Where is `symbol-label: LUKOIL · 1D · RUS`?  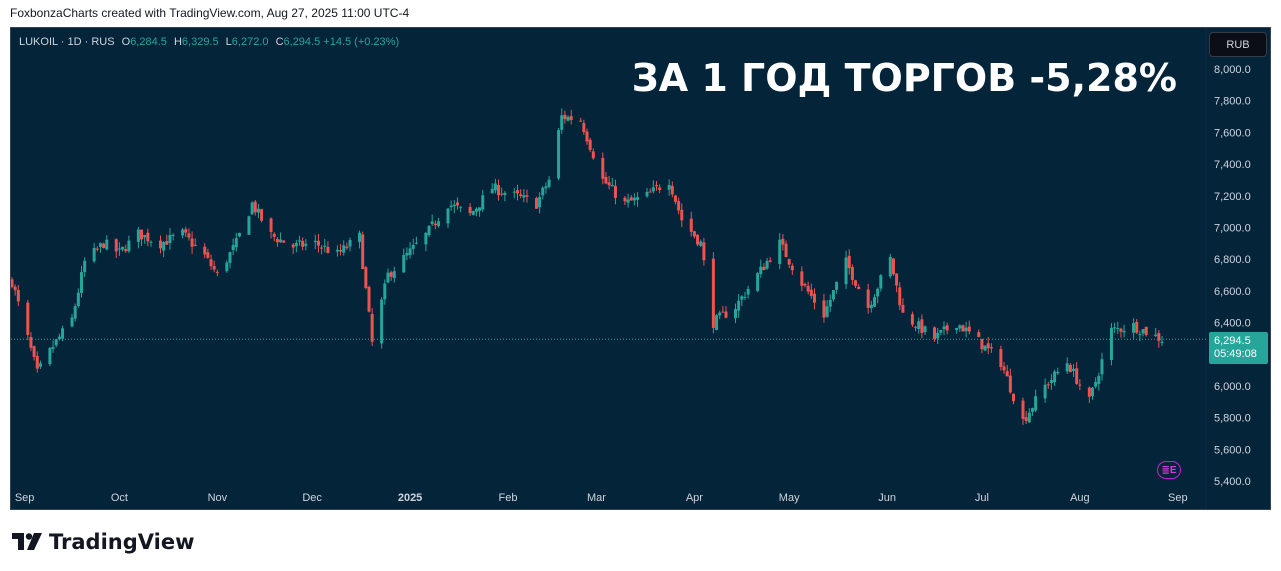 symbol-label: LUKOIL · 1D · RUS is located at coordinates (67, 42).